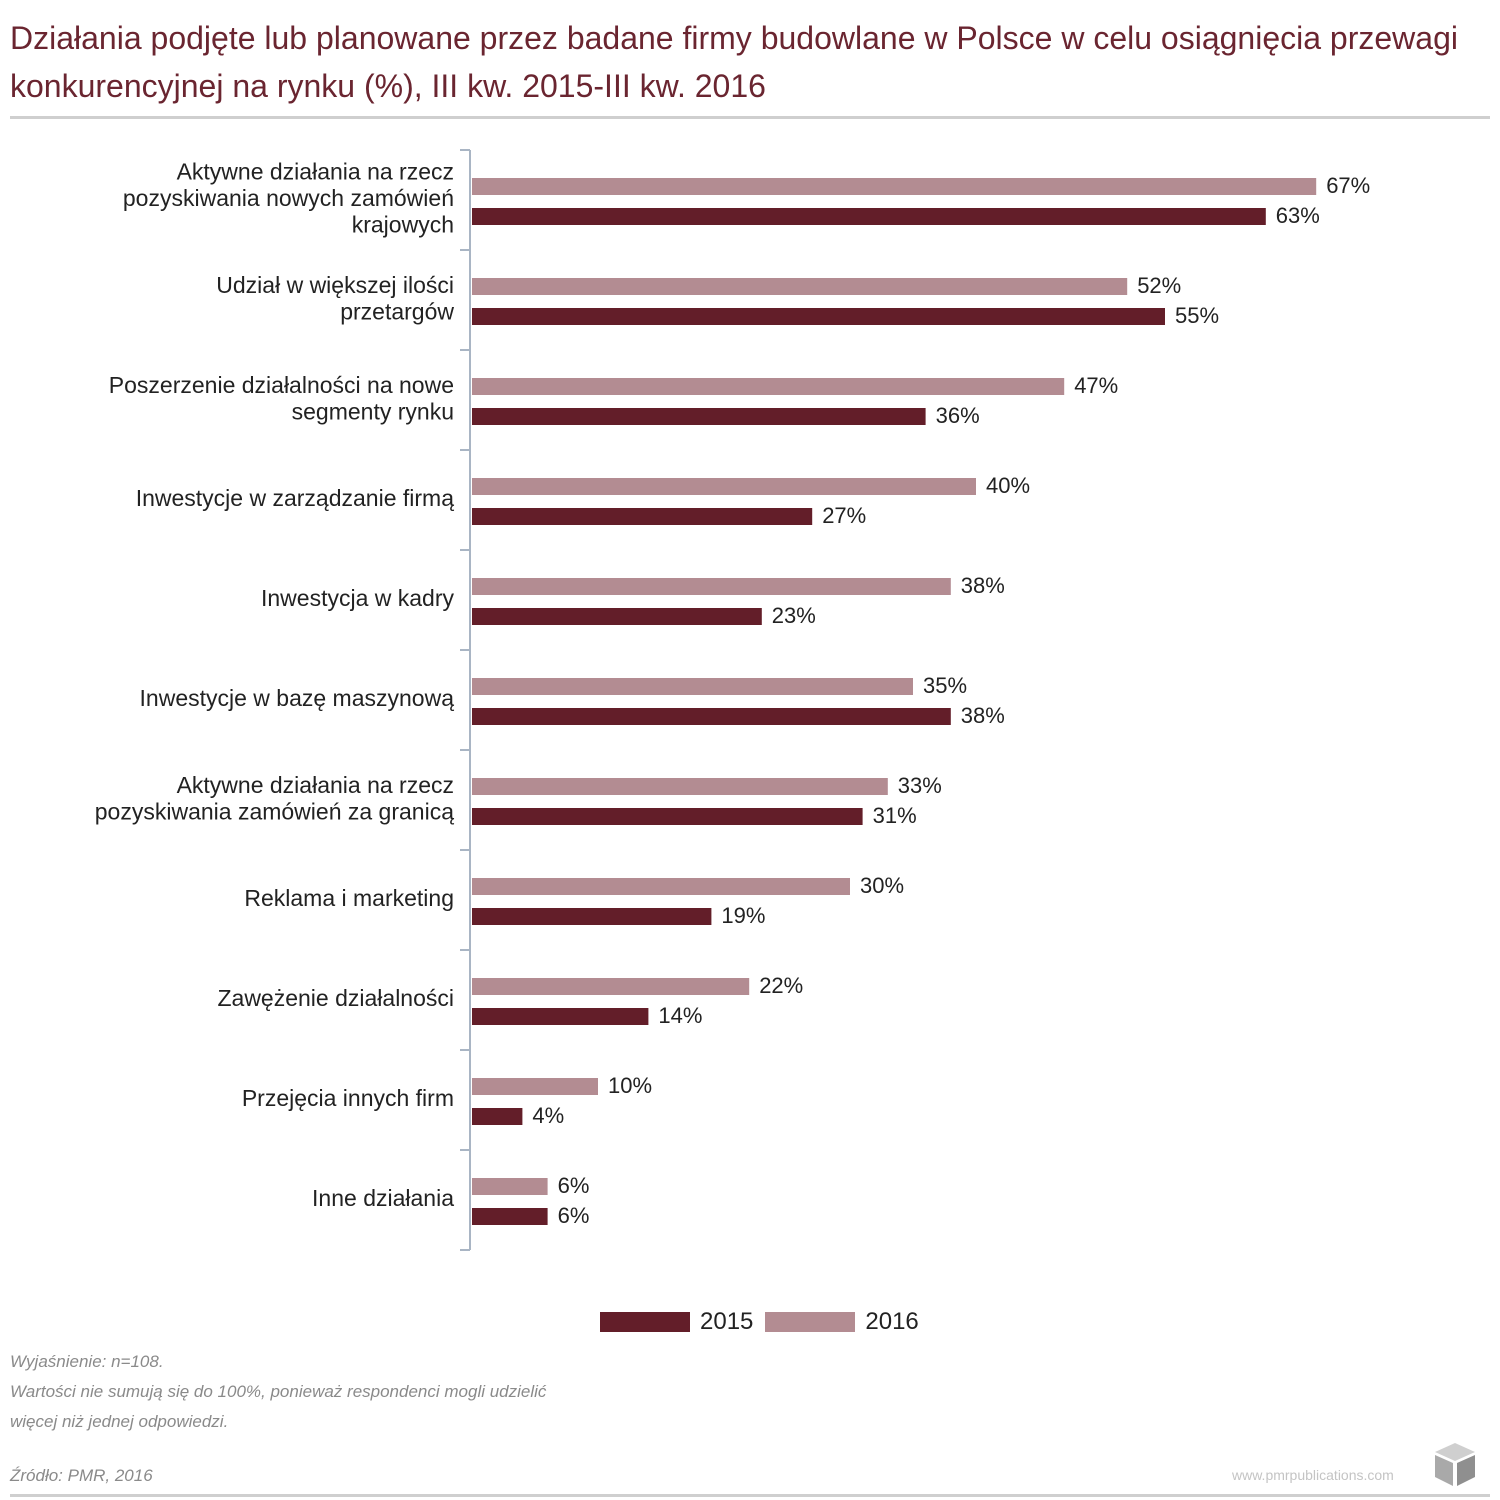 The image size is (1500, 1500). What do you see at coordinates (983, 715) in the screenshot?
I see `data-label-2015: 38%` at bounding box center [983, 715].